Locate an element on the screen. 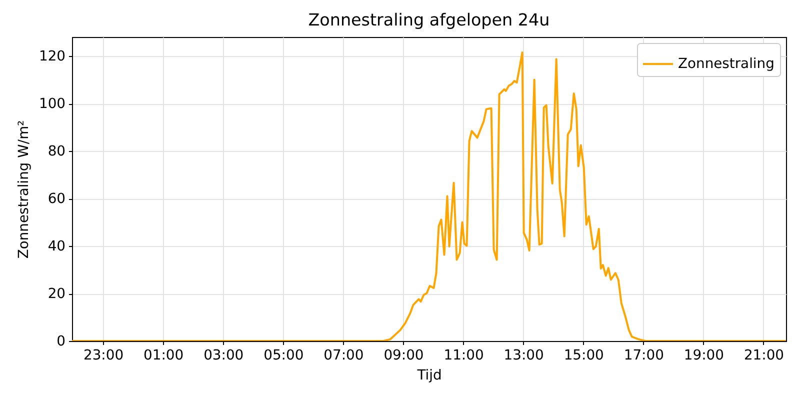 This screenshot has width=800, height=400. x-tick-label: 19:00 is located at coordinates (704, 356).